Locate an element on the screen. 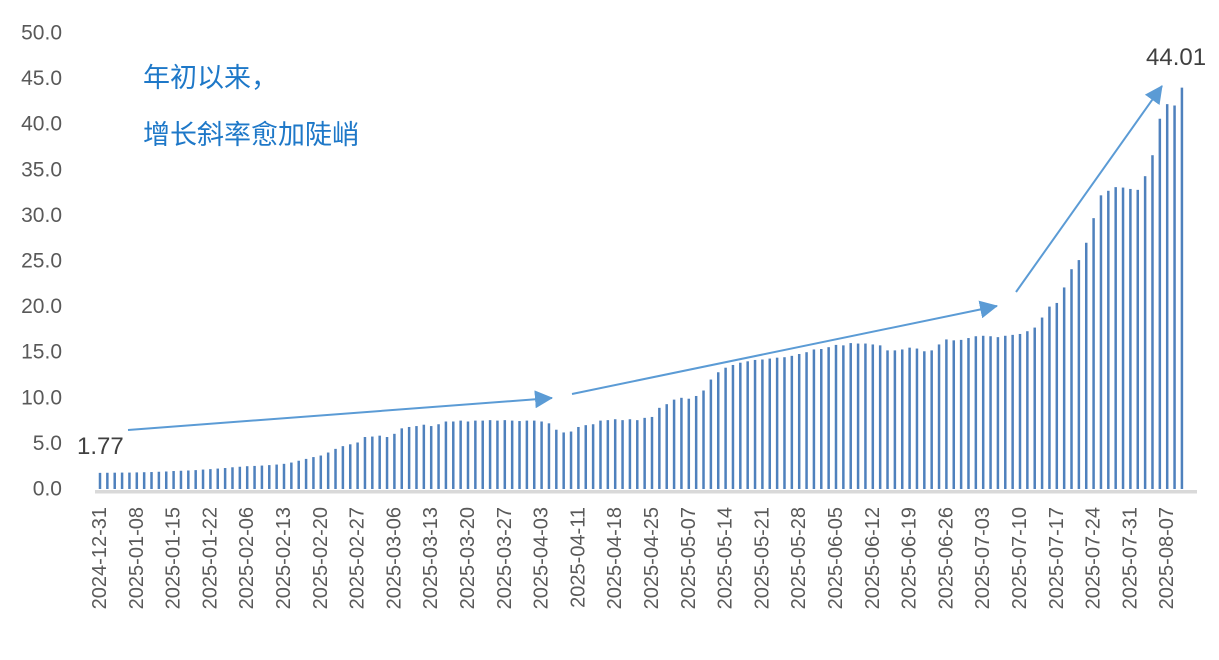  x-tick-label: 2025-03-20 is located at coordinates (468, 558).